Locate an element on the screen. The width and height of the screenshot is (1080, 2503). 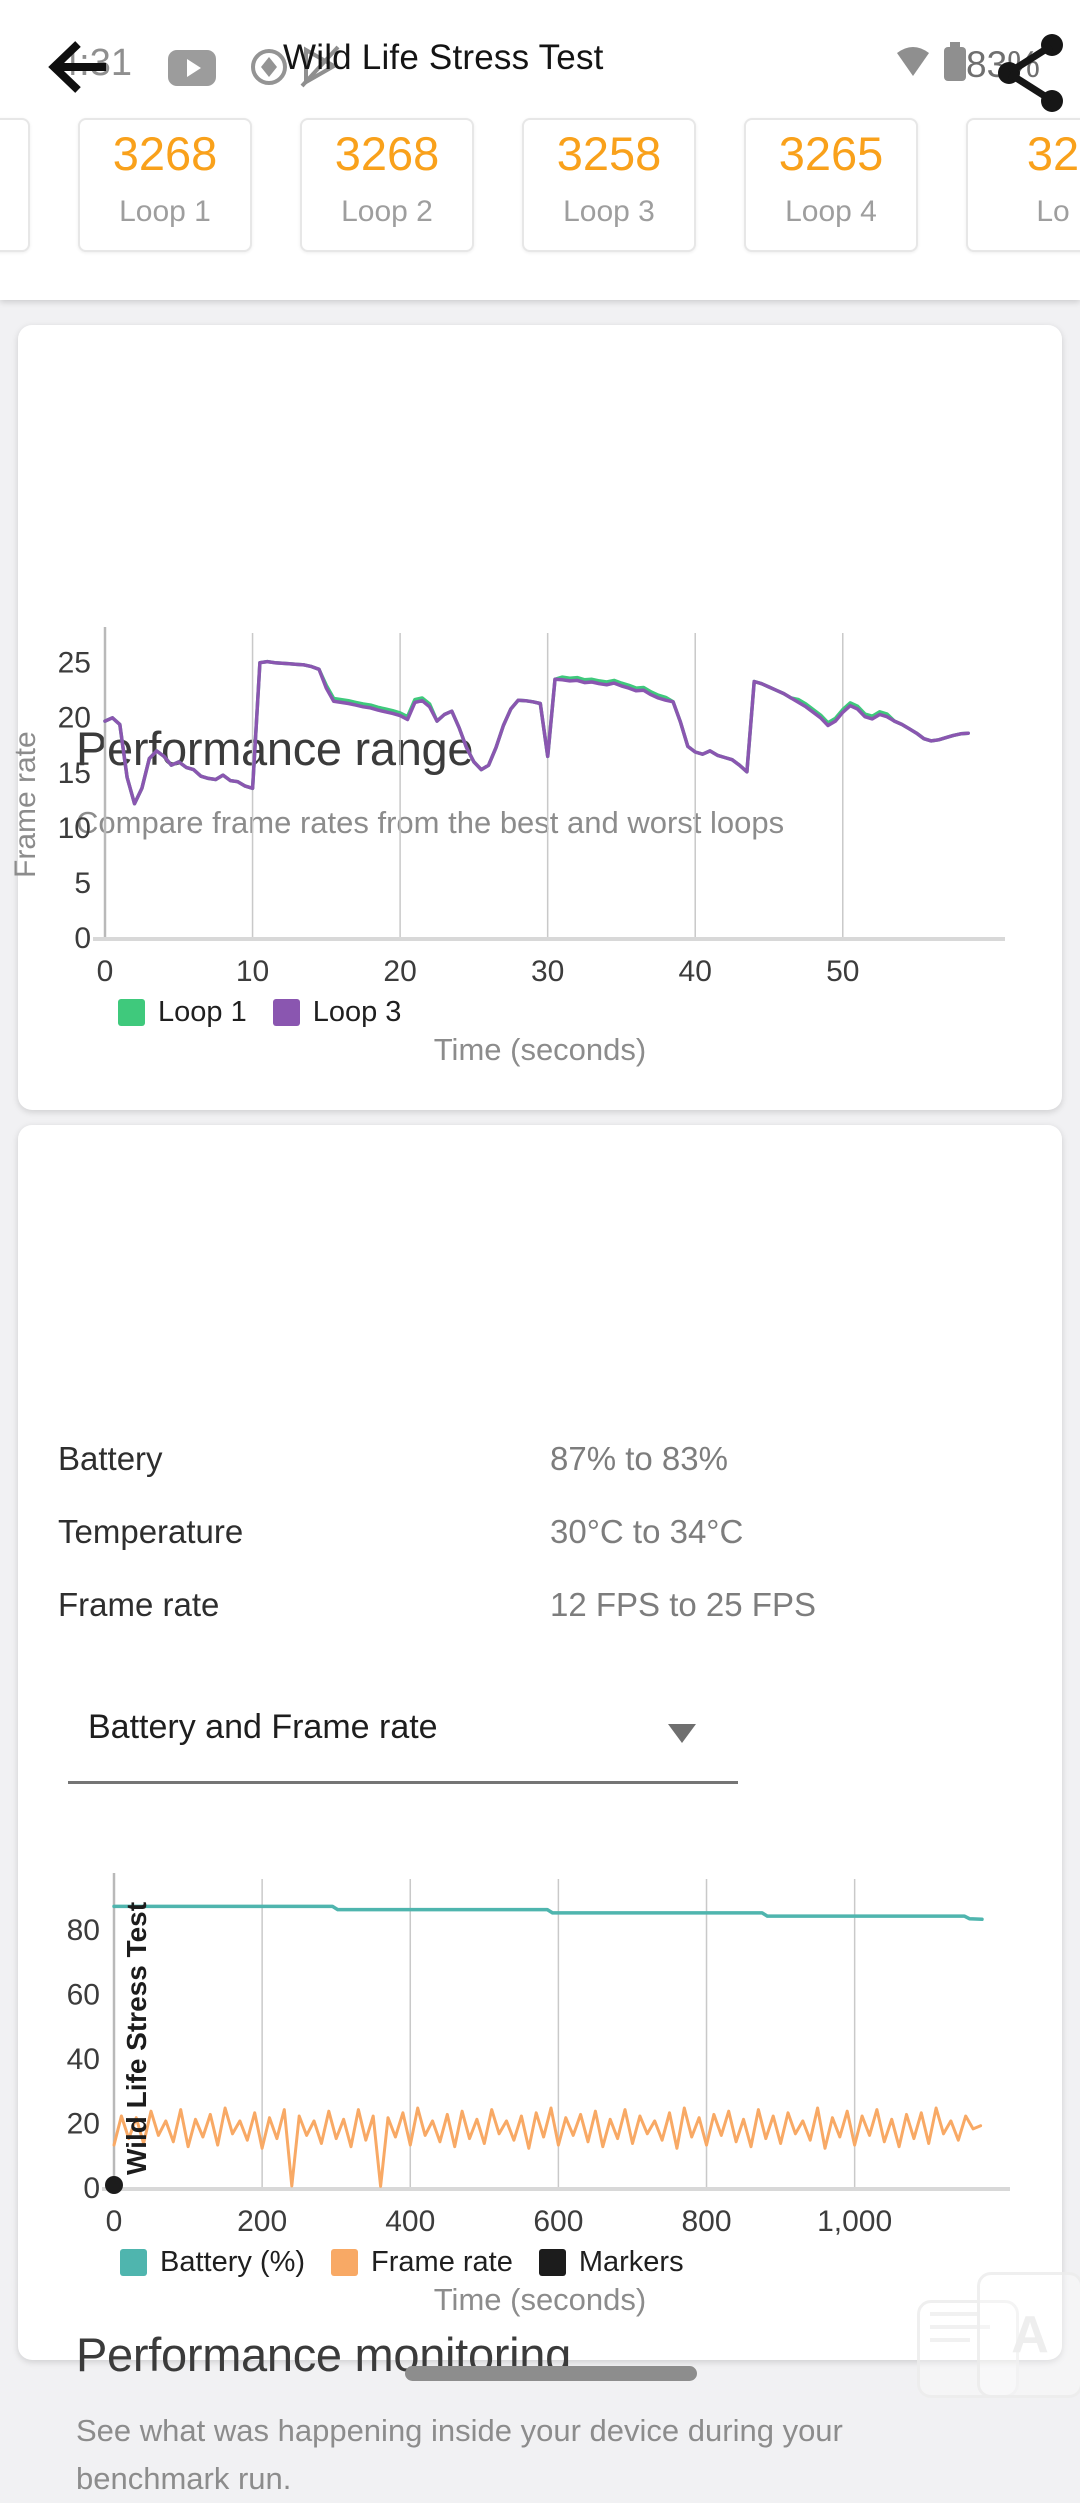
legend-chip-battery is located at coordinates (133, 2262).